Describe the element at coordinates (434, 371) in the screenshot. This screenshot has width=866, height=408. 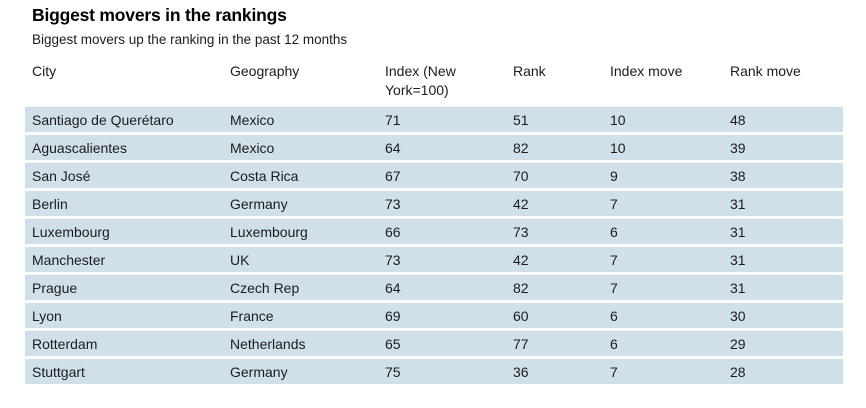
I see `table-row: Stuttgart Germany 75 36 7 28` at that location.